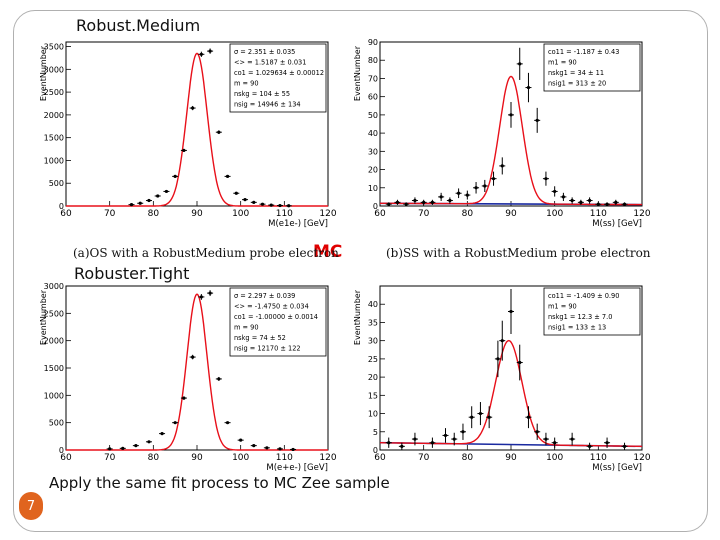 The height and width of the screenshot is (540, 720). Describe the element at coordinates (276, 317) in the screenshot. I see `fit-stats-entry: co1 = -1.00000 ± 0.0014` at that location.